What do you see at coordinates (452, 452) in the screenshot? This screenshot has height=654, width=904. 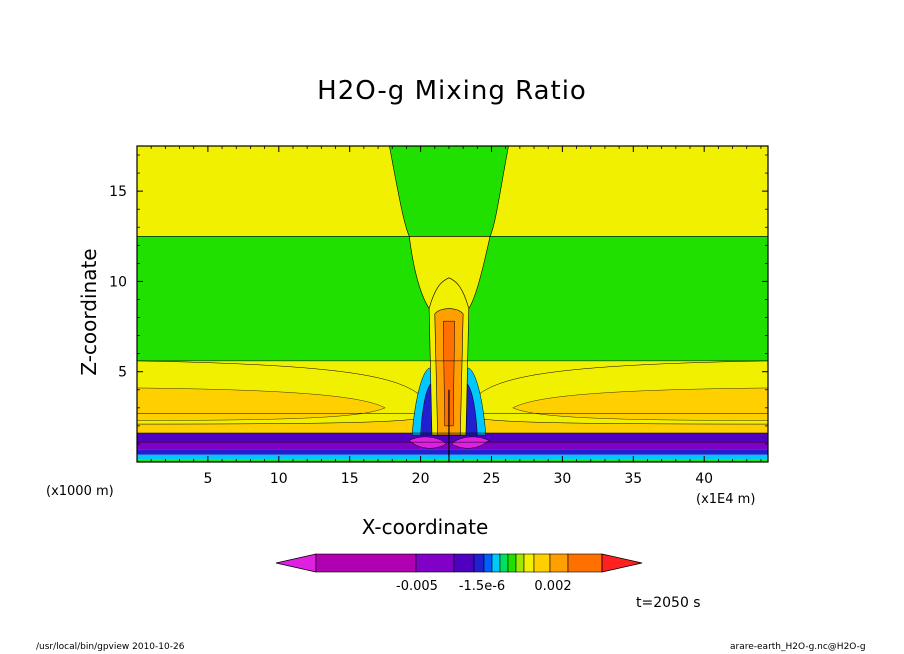 I see `contour-band-surface-blue` at bounding box center [452, 452].